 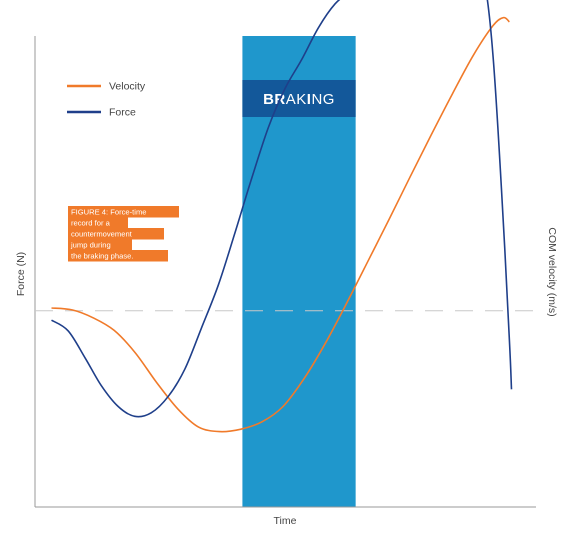 I want to click on braking-label-part: NG, so click(x=323, y=99).